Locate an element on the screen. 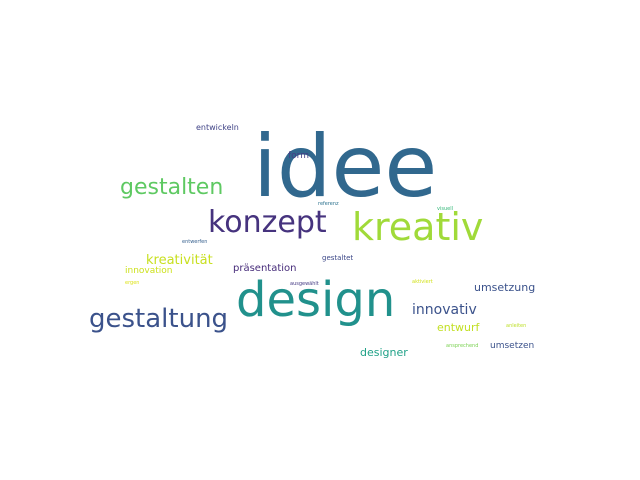 This screenshot has width=640, height=480. word-gestalten: gestalten is located at coordinates (172, 187).